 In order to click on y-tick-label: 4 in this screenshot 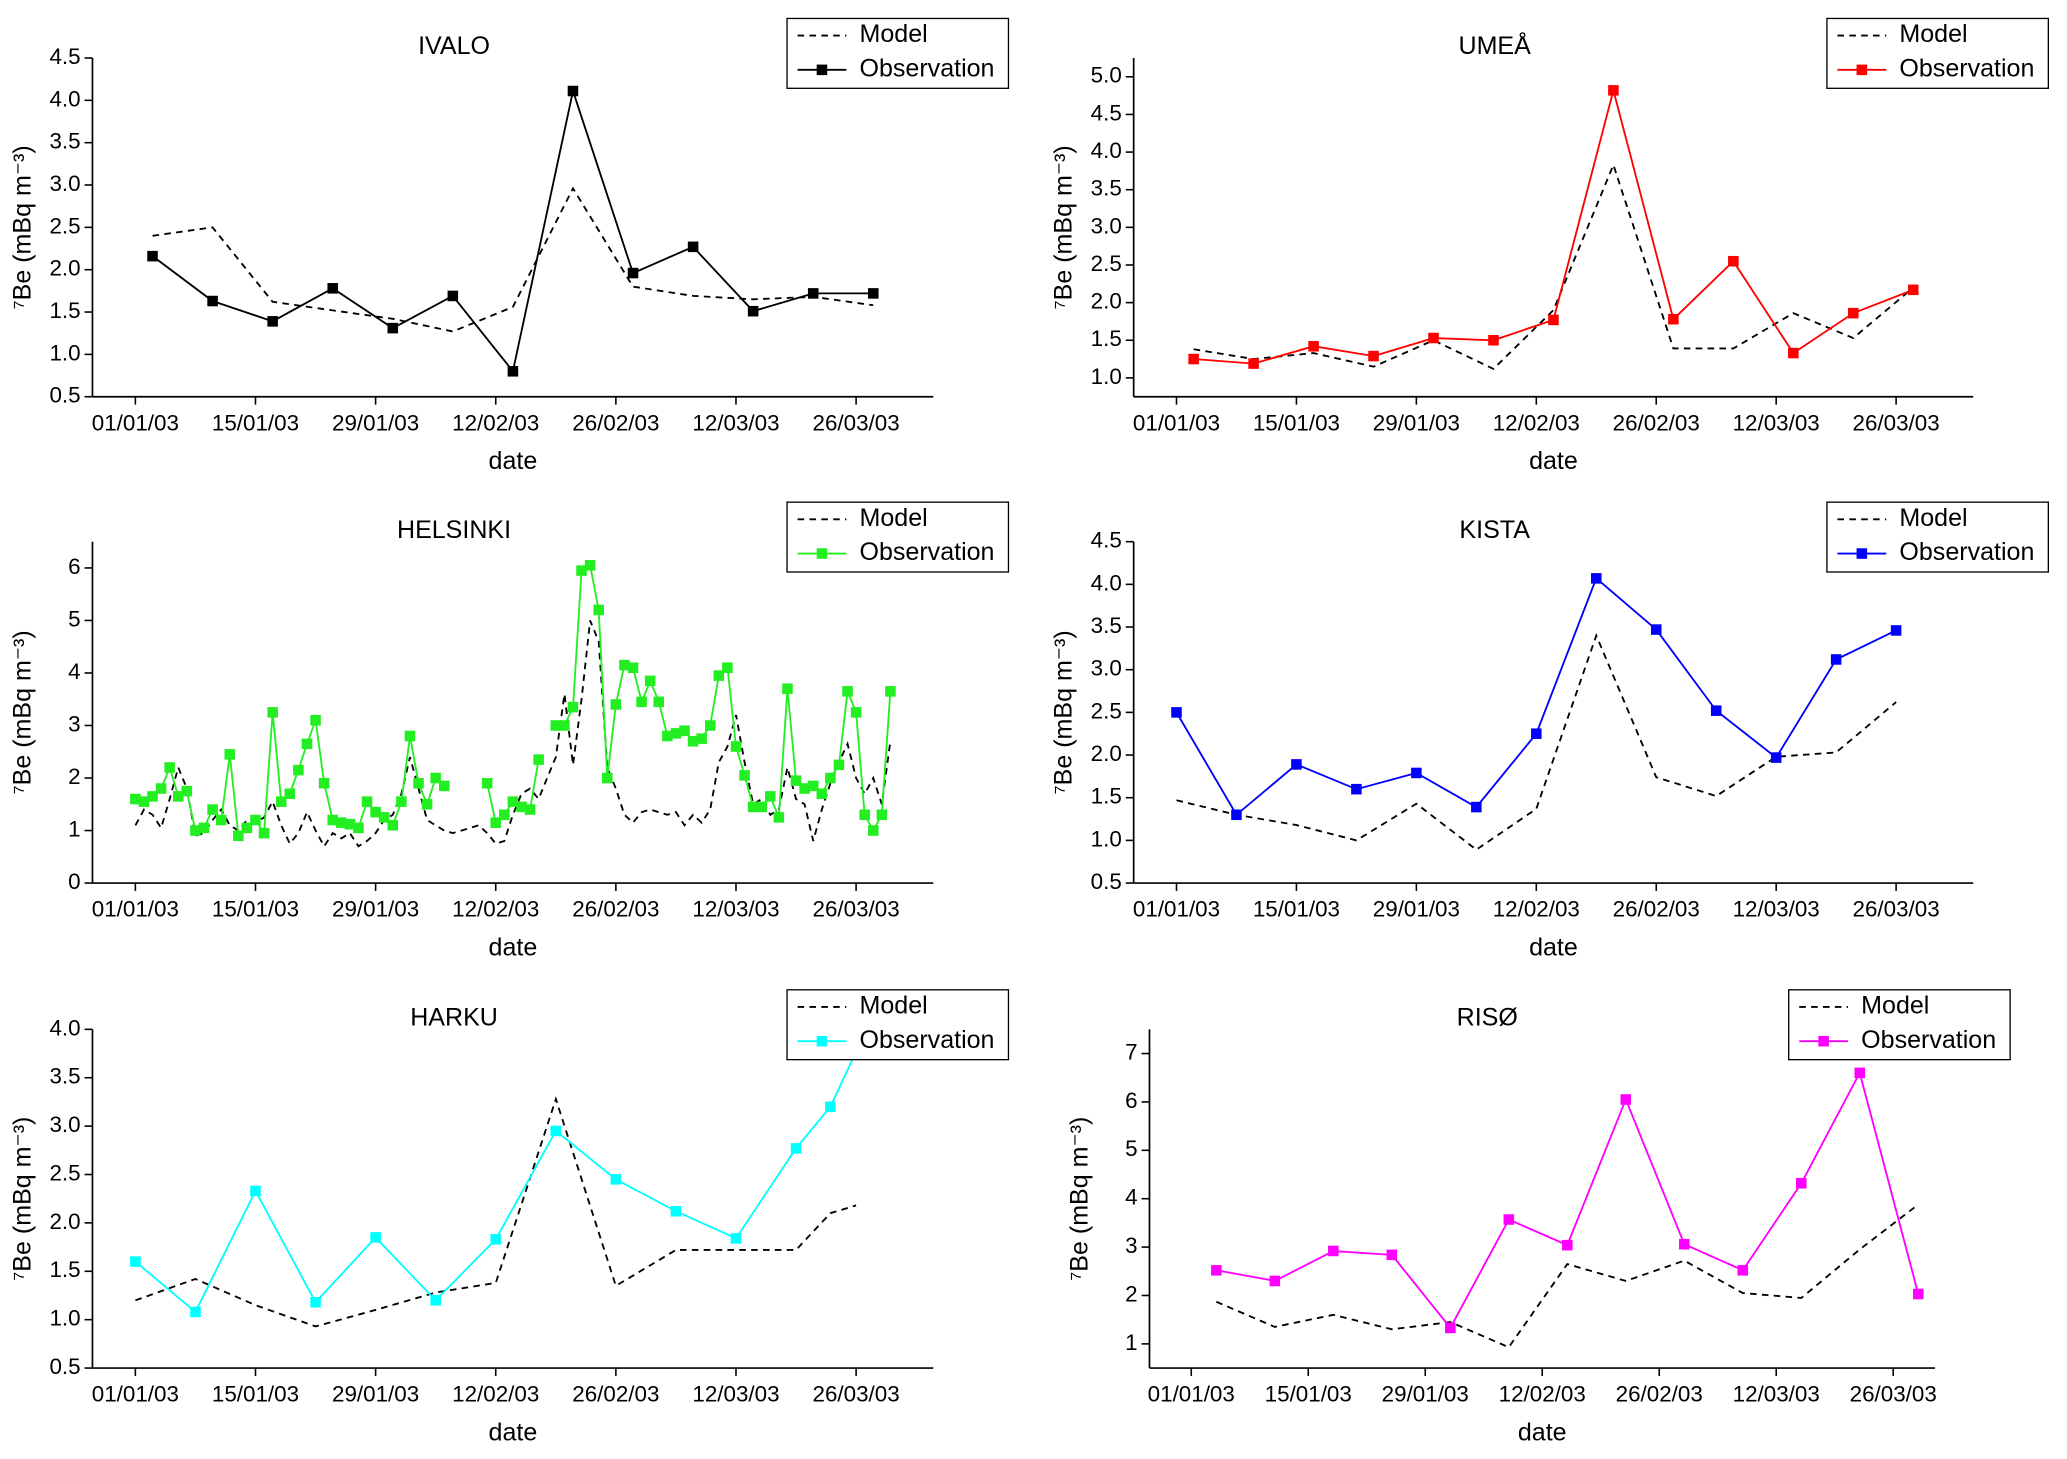, I will do `click(1131, 1197)`.